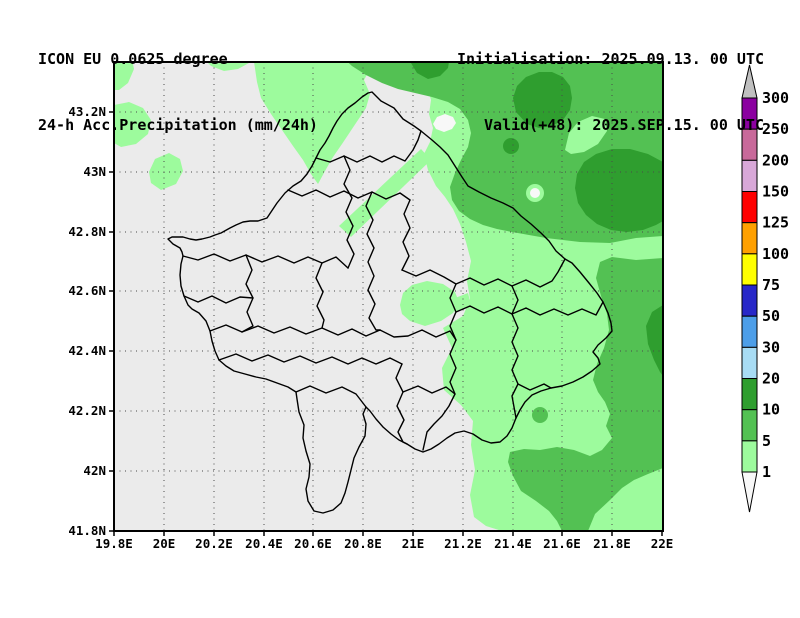 This screenshot has width=800, height=618. I want to click on x-tick-label: 20.8E, so click(363, 543).